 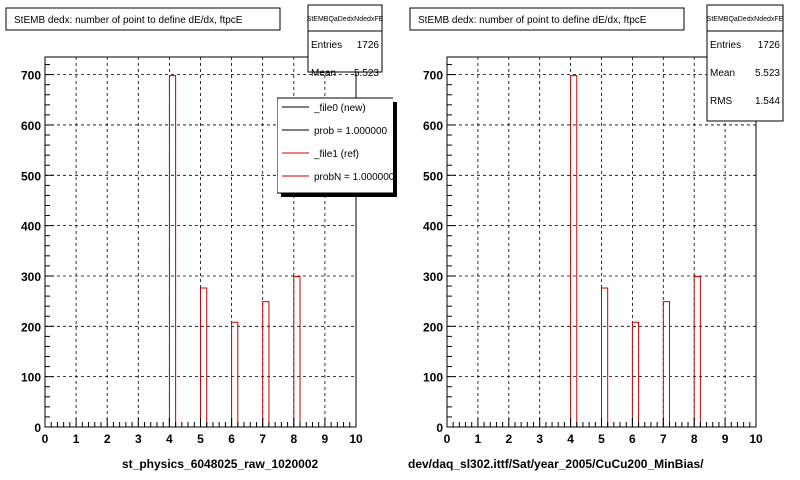 What do you see at coordinates (767, 101) in the screenshot?
I see `stats-value: 1.544` at bounding box center [767, 101].